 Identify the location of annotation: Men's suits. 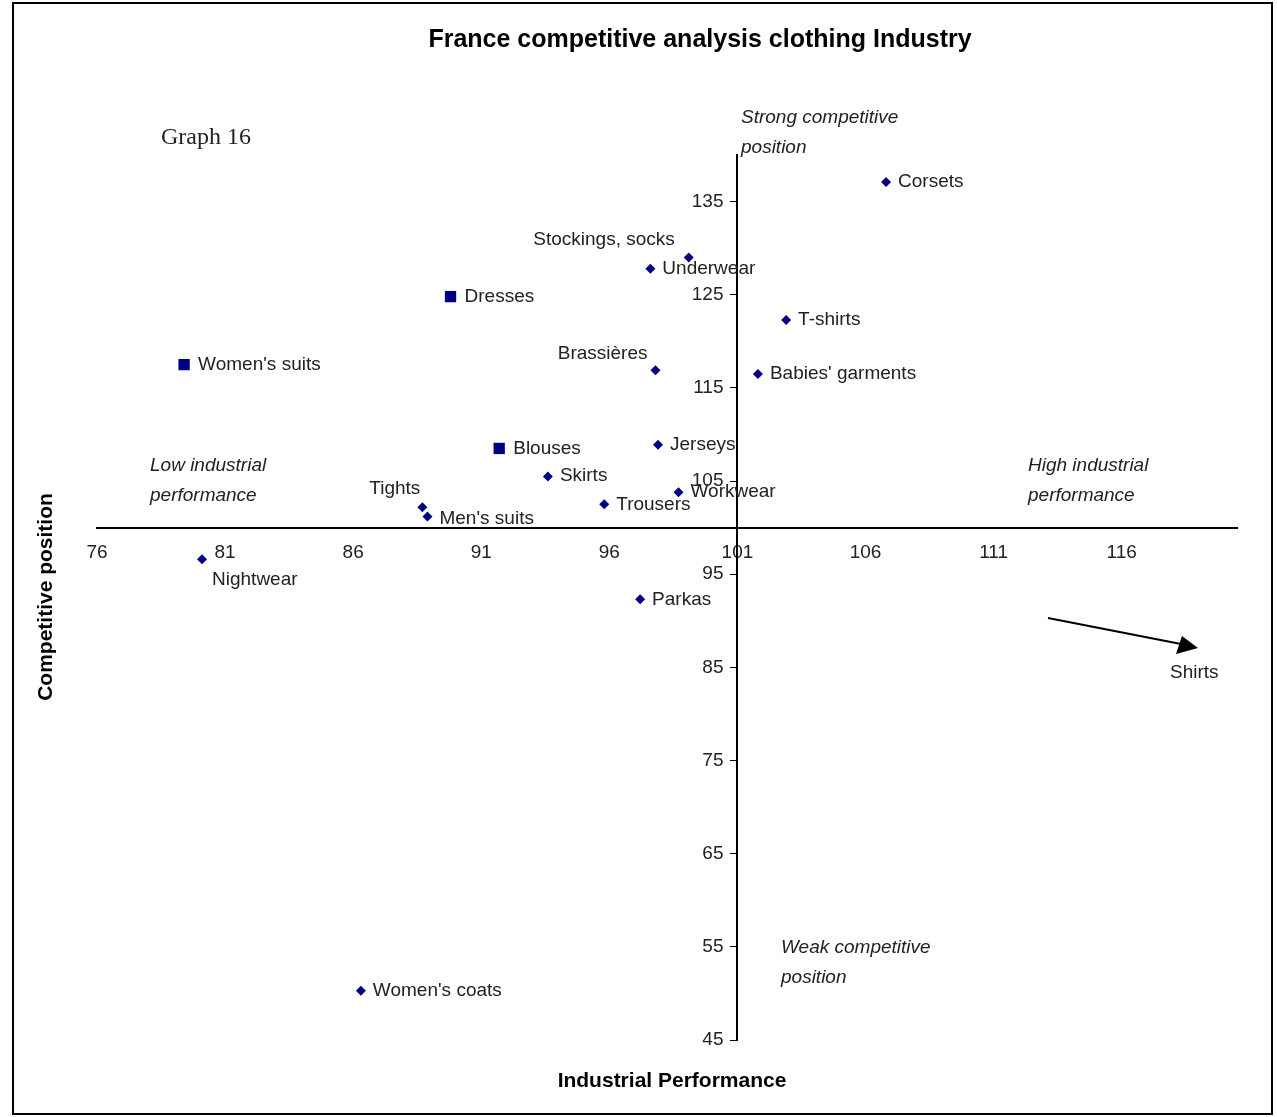
(486, 517).